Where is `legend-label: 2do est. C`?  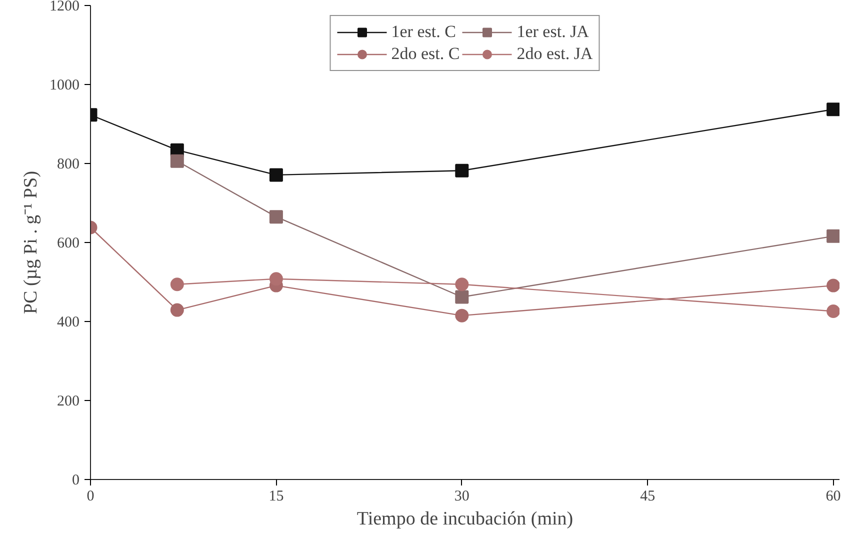
legend-label: 2do est. C is located at coordinates (425, 54).